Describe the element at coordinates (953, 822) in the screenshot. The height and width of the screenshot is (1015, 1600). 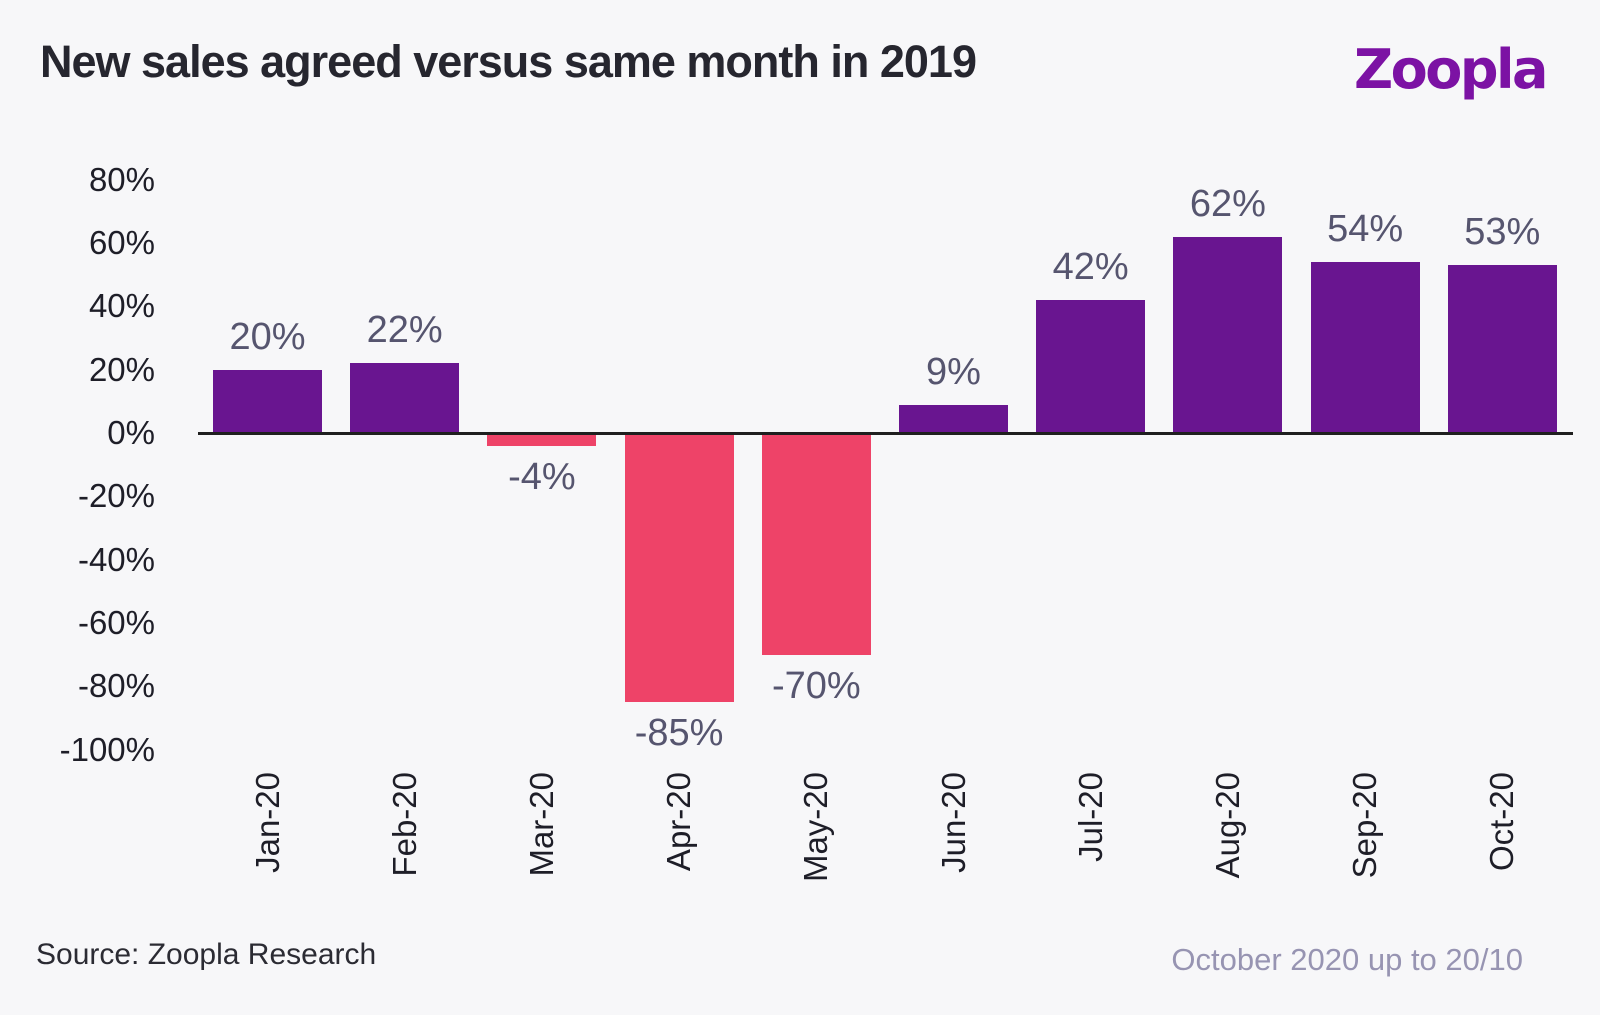
I see `x-tick-label: Jun-20` at that location.